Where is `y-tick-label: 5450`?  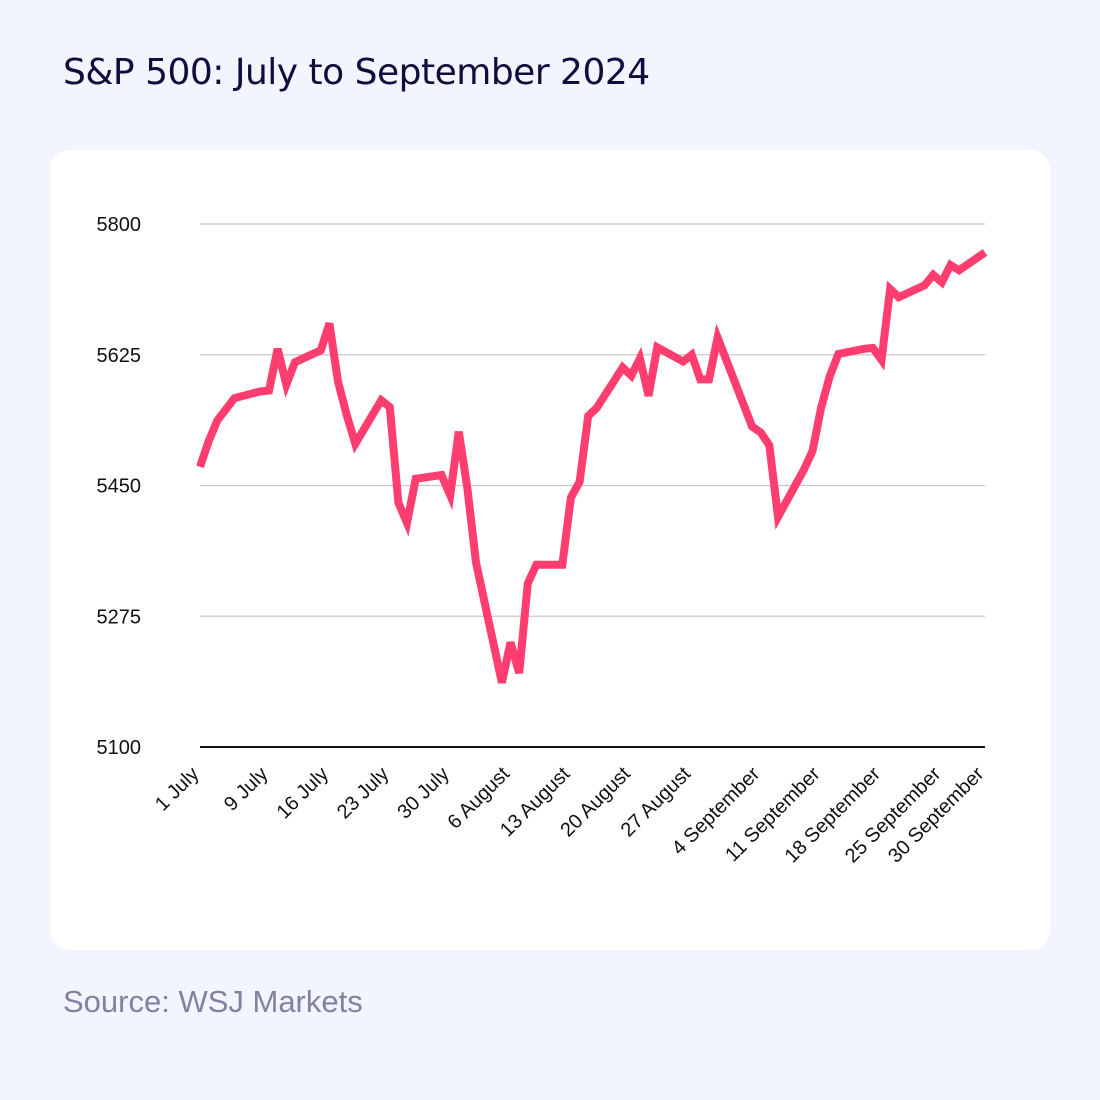 y-tick-label: 5450 is located at coordinates (119, 487).